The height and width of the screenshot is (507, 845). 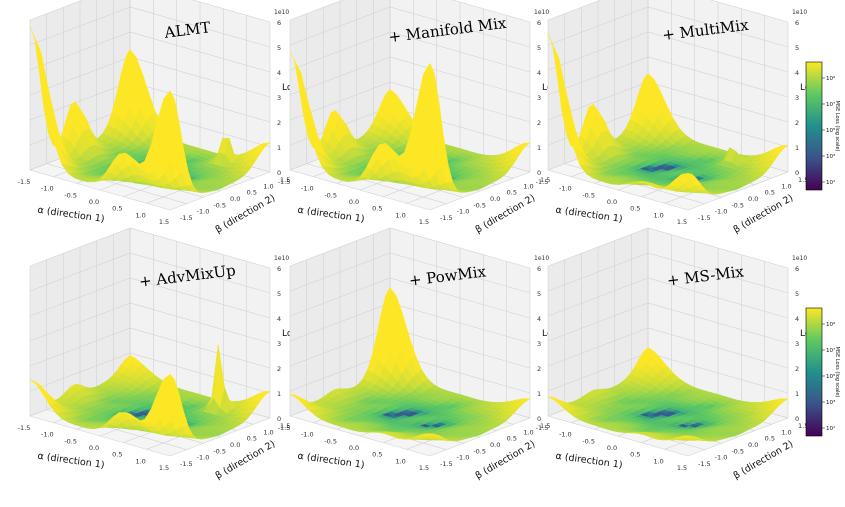 What do you see at coordinates (186, 30) in the screenshot?
I see `panel-title: ALMT` at bounding box center [186, 30].